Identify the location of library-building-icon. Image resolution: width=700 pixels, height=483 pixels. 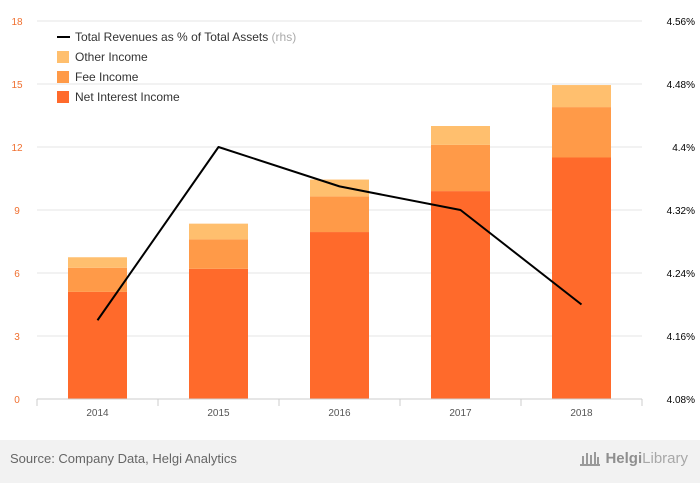
(590, 459).